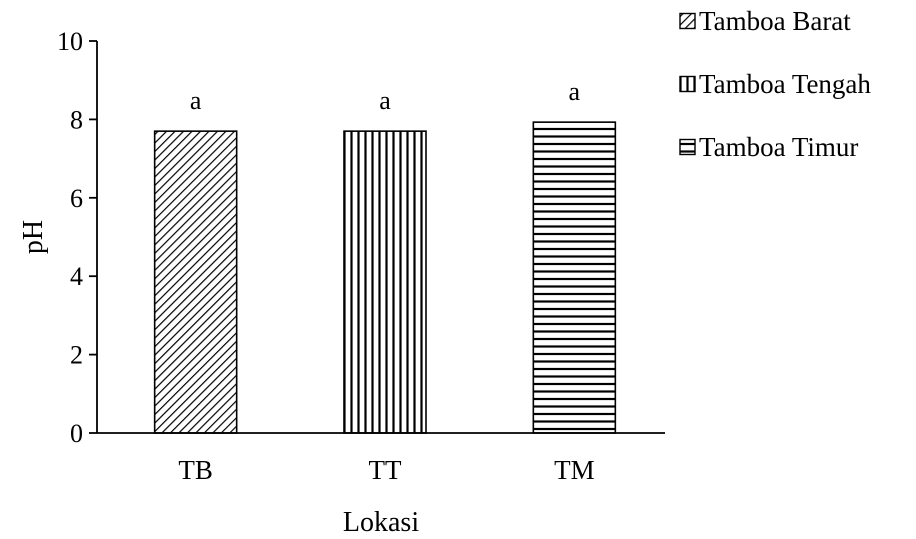 The image size is (916, 539). I want to click on x-tick-labels: TB TT TM, so click(386, 470).